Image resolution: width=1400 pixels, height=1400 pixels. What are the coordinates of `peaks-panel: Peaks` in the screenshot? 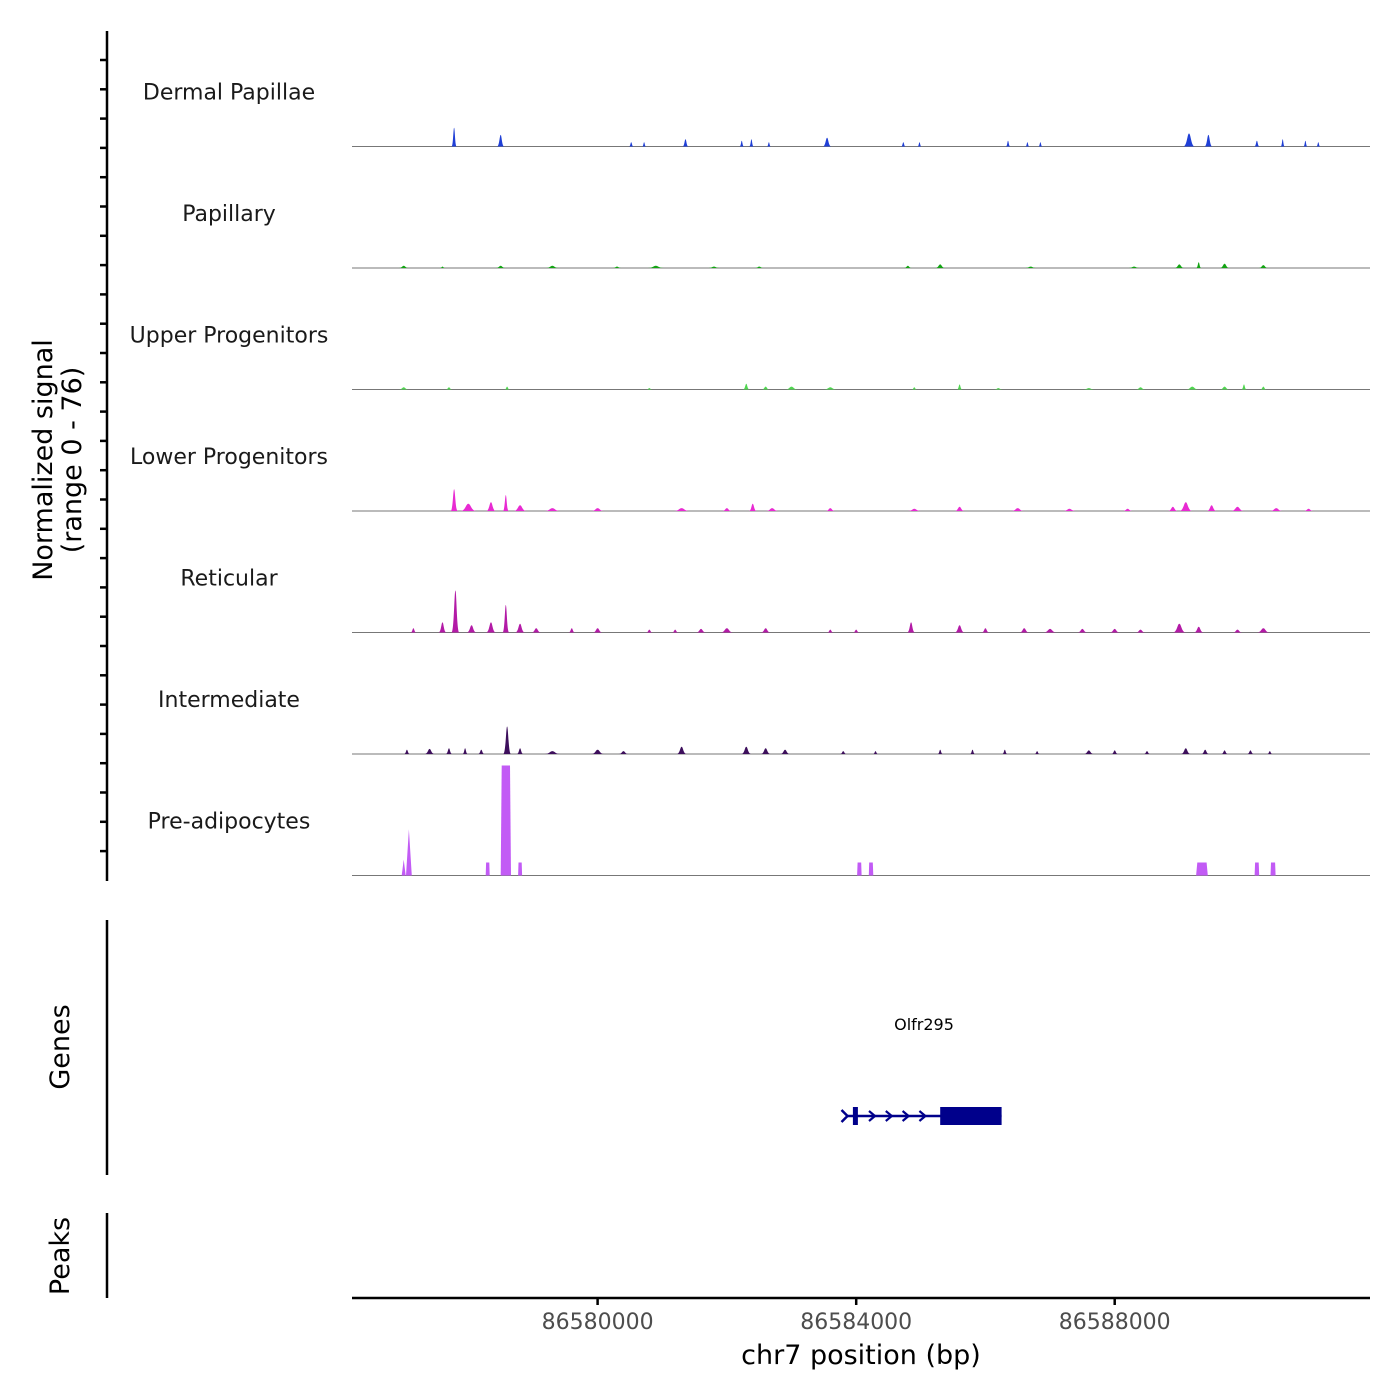 It's located at (77, 1255).